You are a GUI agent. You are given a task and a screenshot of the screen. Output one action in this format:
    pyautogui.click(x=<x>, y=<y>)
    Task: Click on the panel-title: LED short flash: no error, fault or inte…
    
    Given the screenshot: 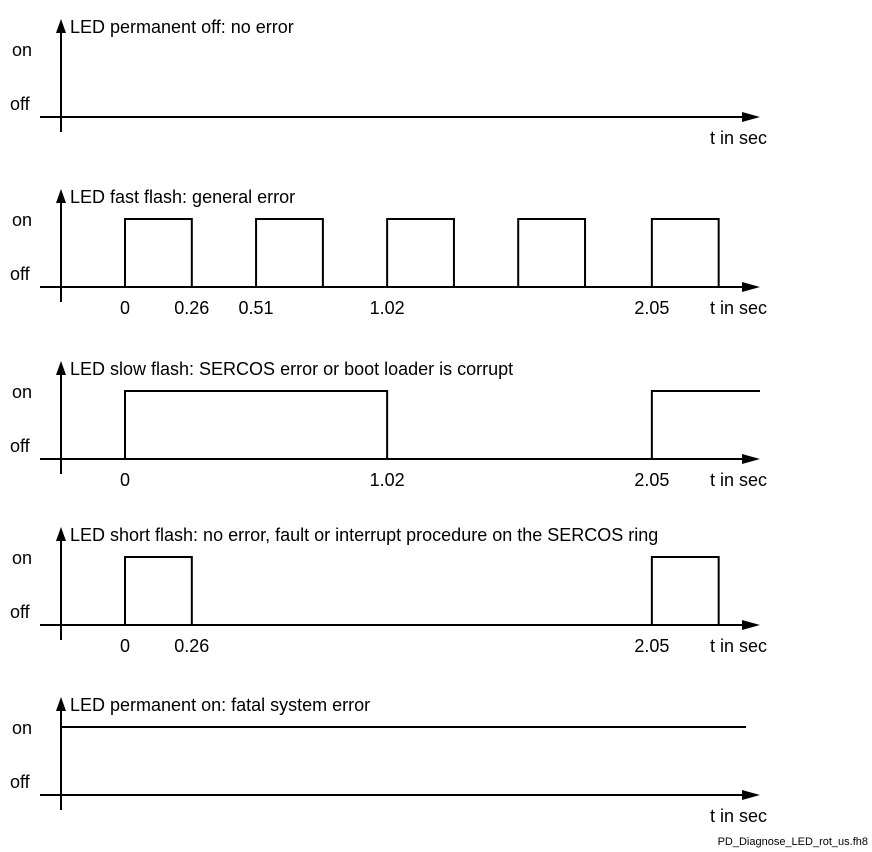 What is the action you would take?
    pyautogui.click(x=364, y=535)
    